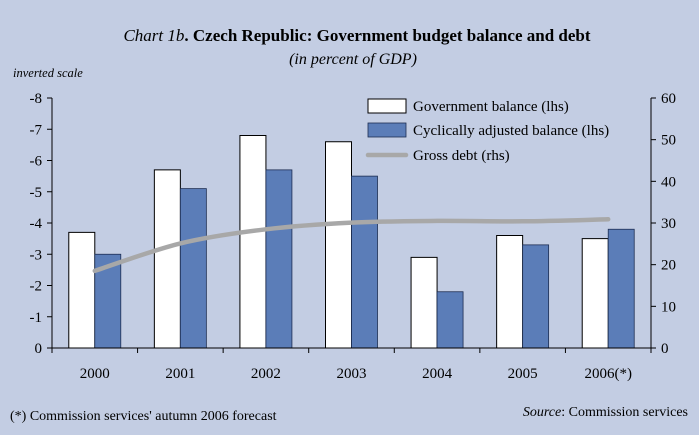  I want to click on left-tick-label: -8, so click(36, 99).